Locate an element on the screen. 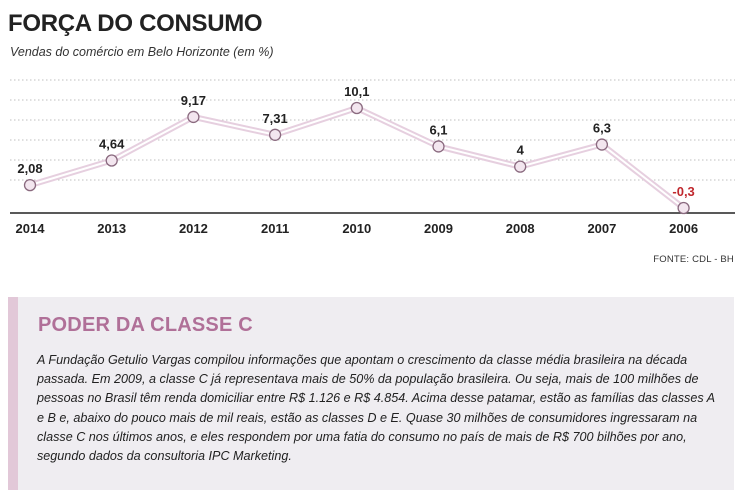  data-label: -0,3 is located at coordinates (683, 191).